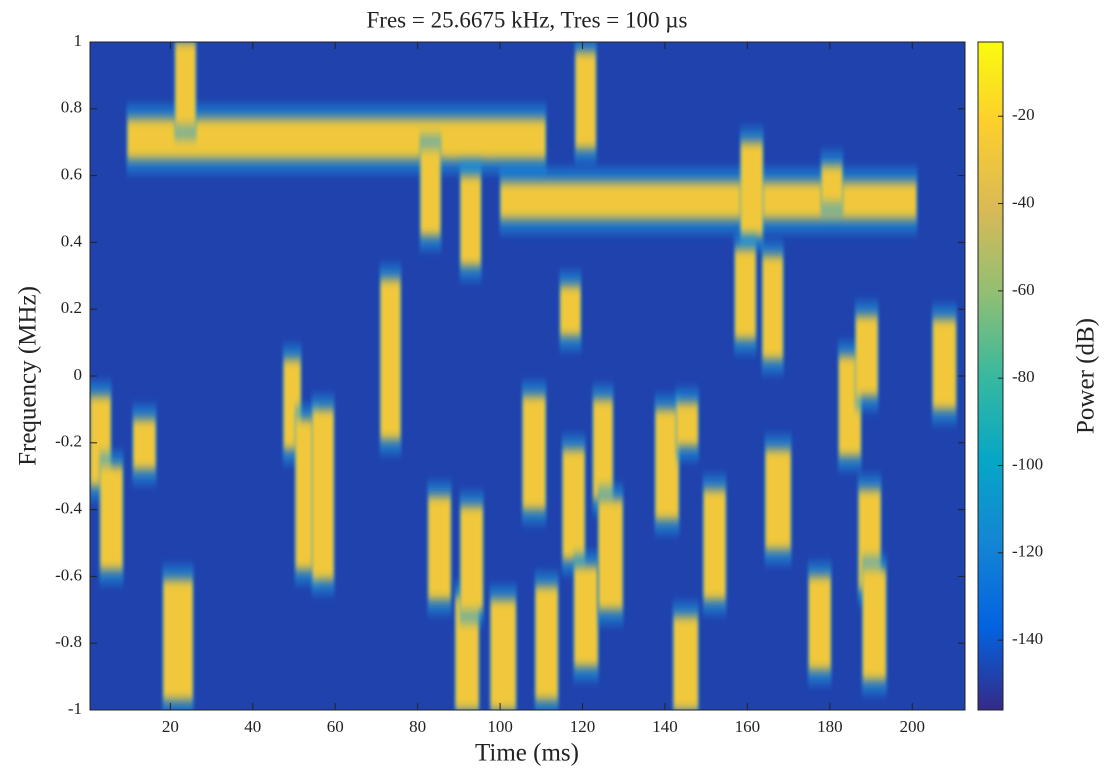  Describe the element at coordinates (78, 40) in the screenshot. I see `y-tick-label: 1` at that location.